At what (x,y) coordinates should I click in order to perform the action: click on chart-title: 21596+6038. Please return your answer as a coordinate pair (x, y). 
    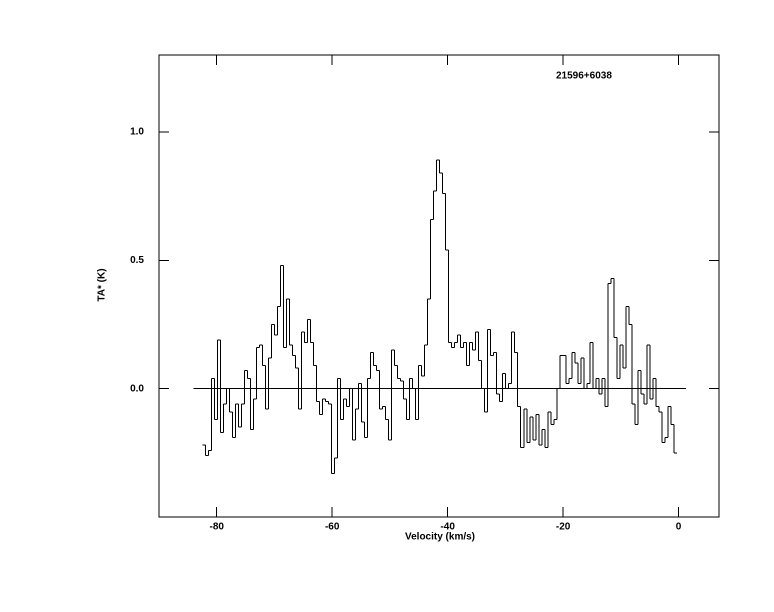
    Looking at the image, I should click on (584, 76).